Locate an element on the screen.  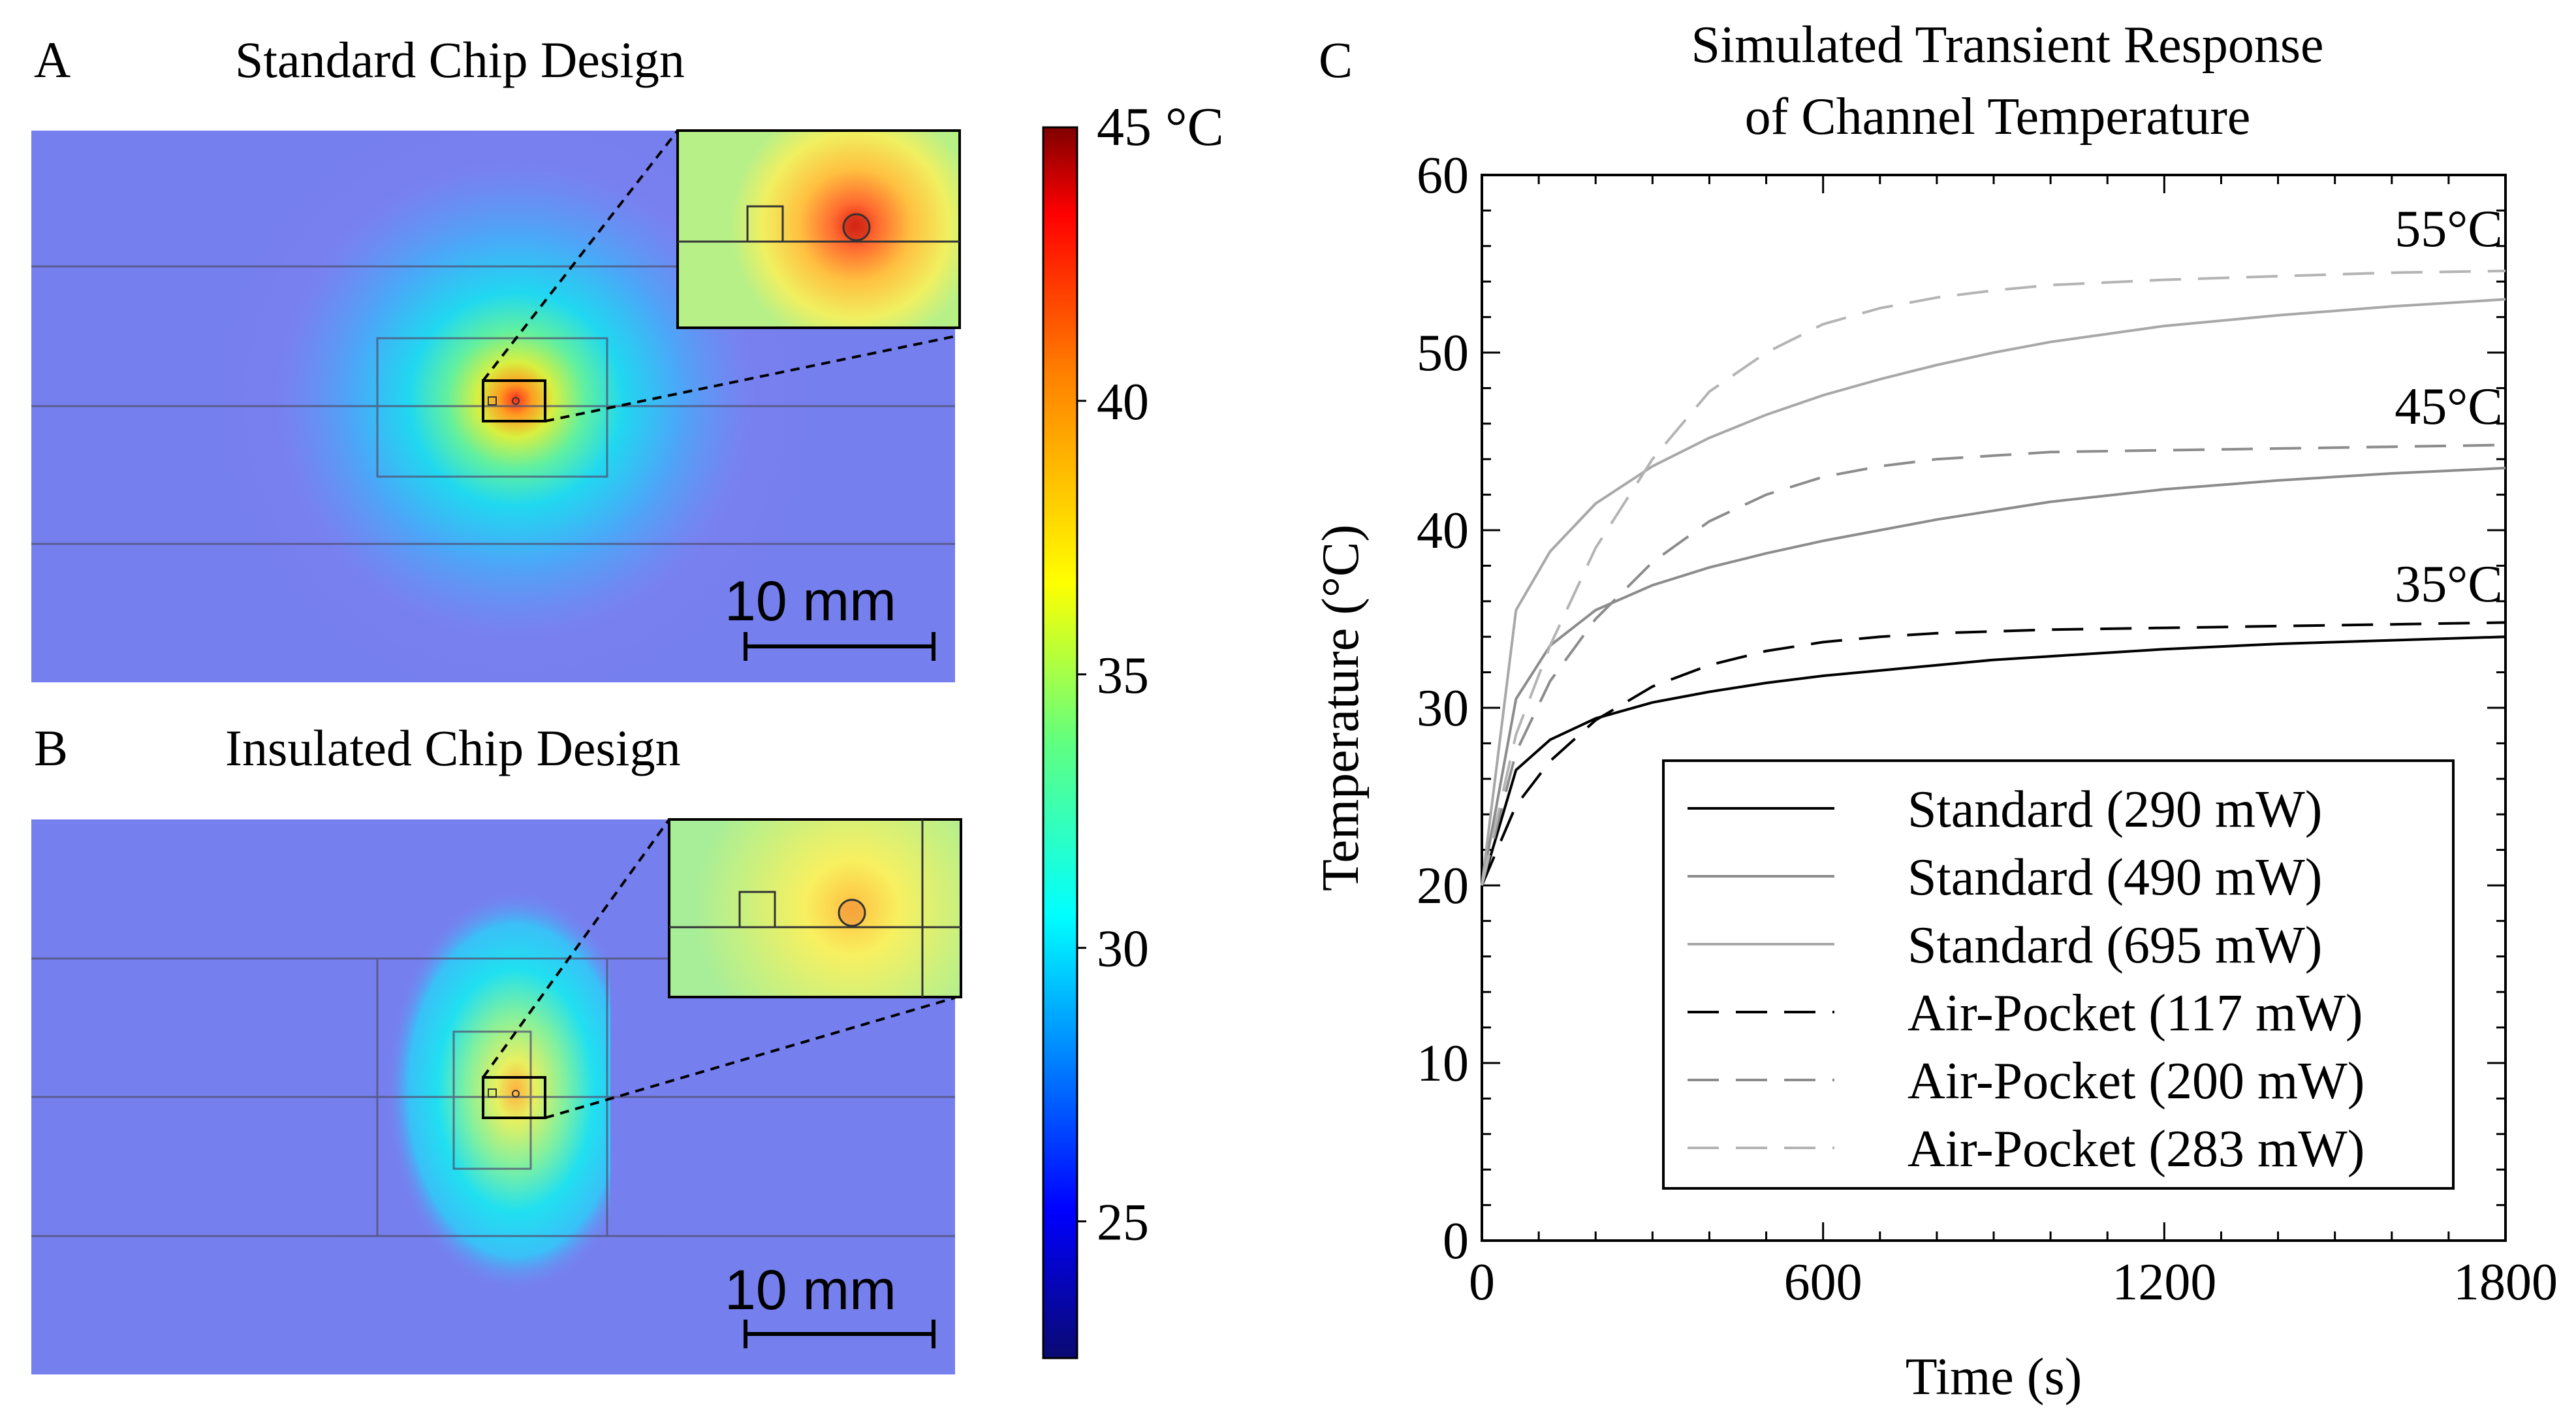
panel-a-zoom-box is located at coordinates (514, 400).